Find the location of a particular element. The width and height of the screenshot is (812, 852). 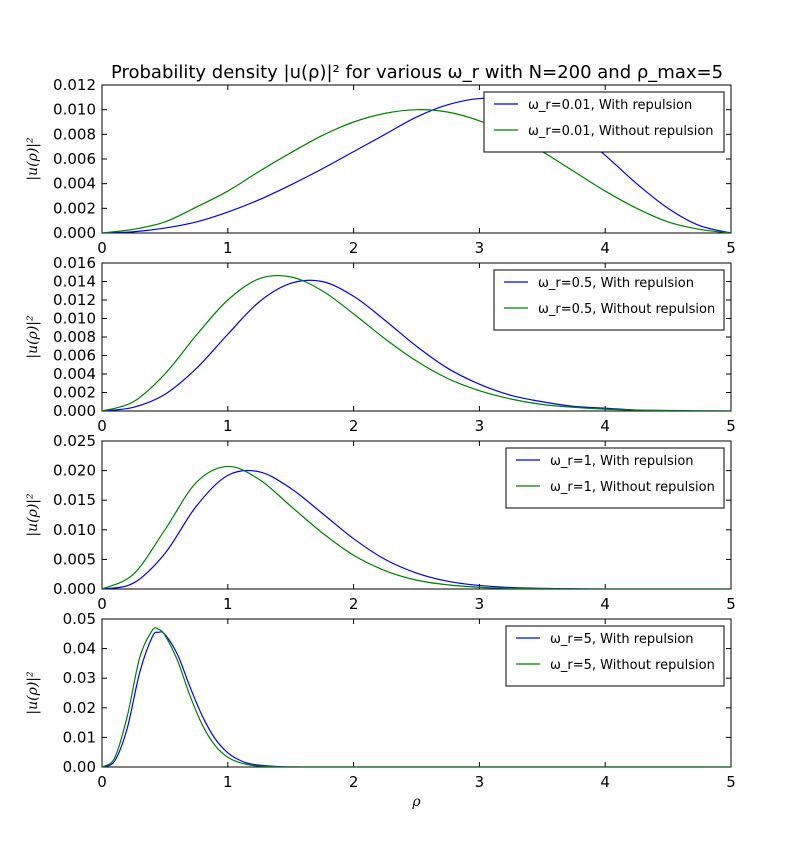

y-tick-label: 0.005 is located at coordinates (74, 559).